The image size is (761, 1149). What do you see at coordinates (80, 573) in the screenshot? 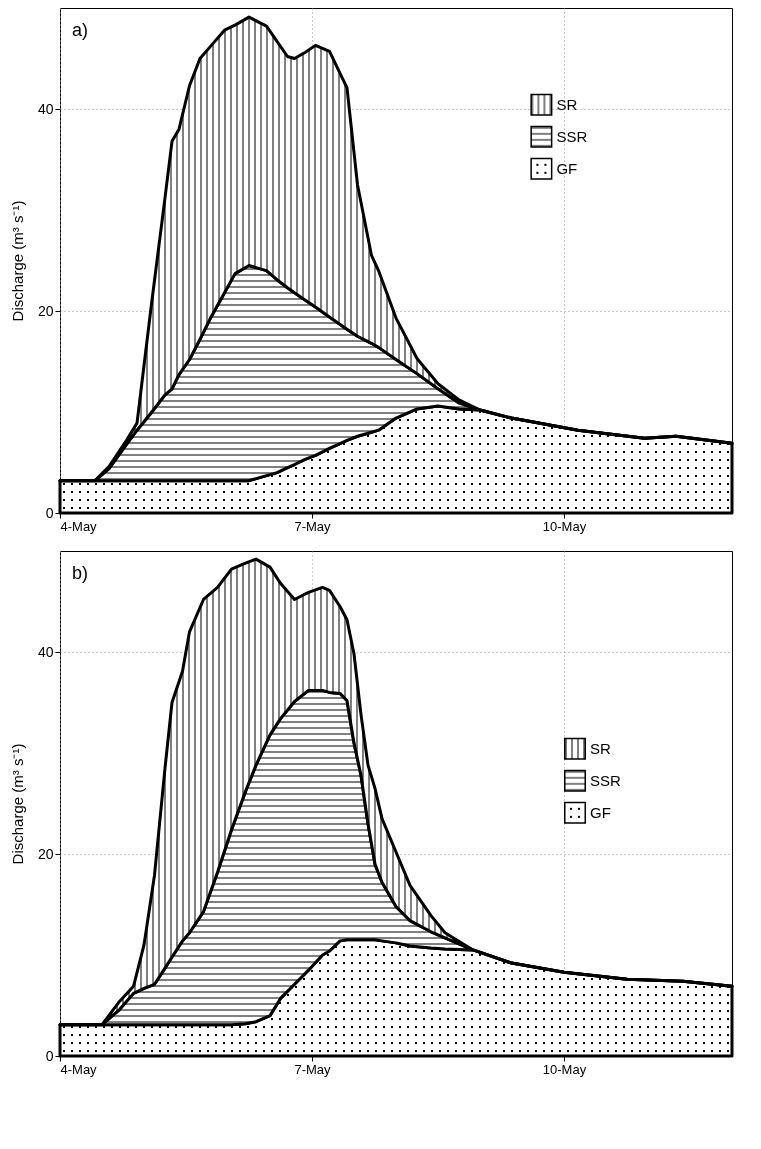
I see `annotation: b)` at bounding box center [80, 573].